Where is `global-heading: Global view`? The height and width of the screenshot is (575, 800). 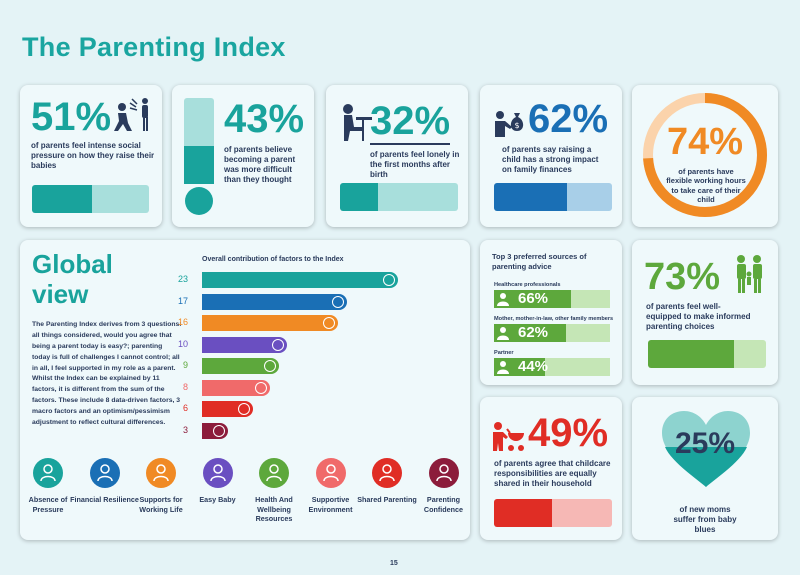
global-heading: Global view is located at coordinates (72, 279).